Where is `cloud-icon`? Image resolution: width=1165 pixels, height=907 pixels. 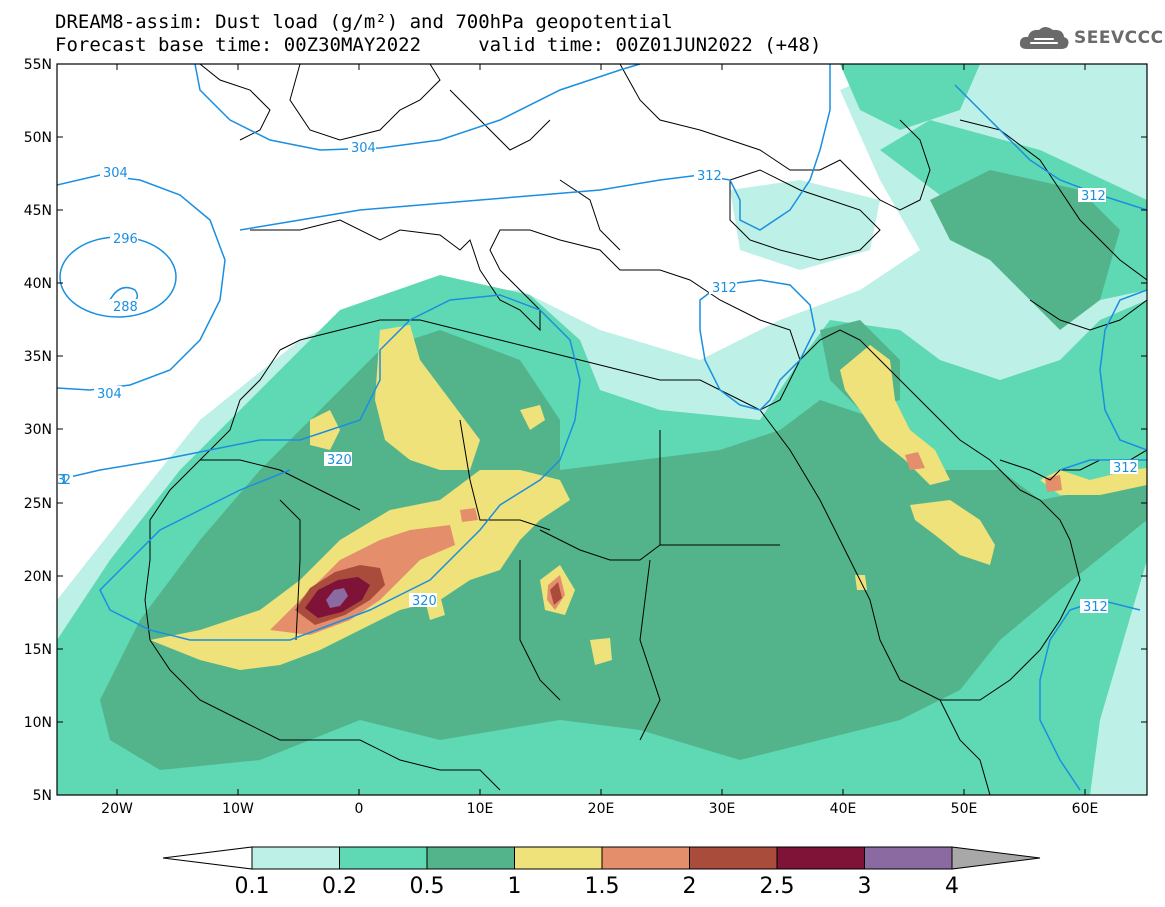 cloud-icon is located at coordinates (1044, 38).